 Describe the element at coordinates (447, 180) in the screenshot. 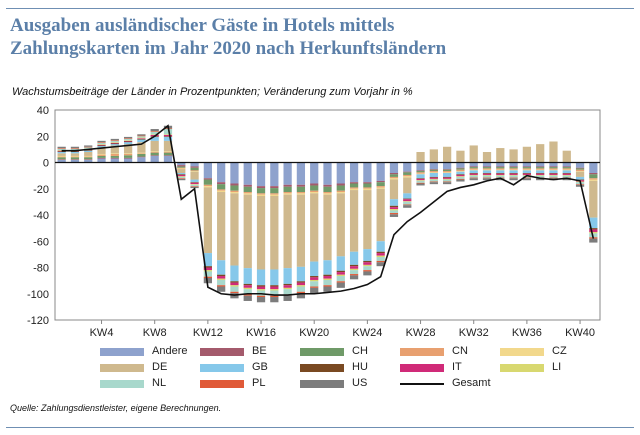

I see `bar-nl-kw30` at that location.